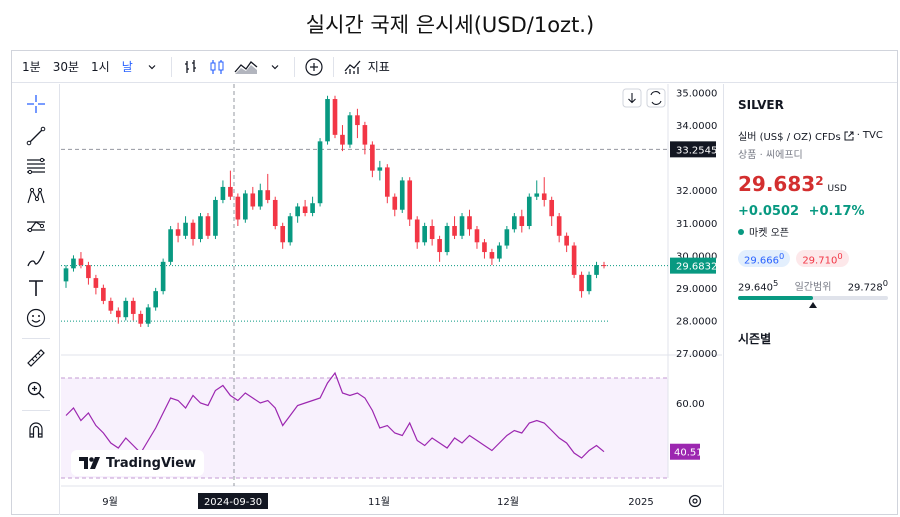  What do you see at coordinates (872, 135) in the screenshot?
I see `panel-source: TVC` at bounding box center [872, 135].